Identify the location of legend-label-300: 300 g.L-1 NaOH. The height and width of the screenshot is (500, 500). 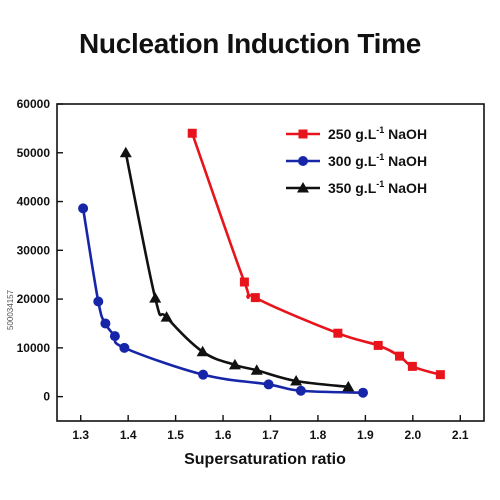
(377, 160).